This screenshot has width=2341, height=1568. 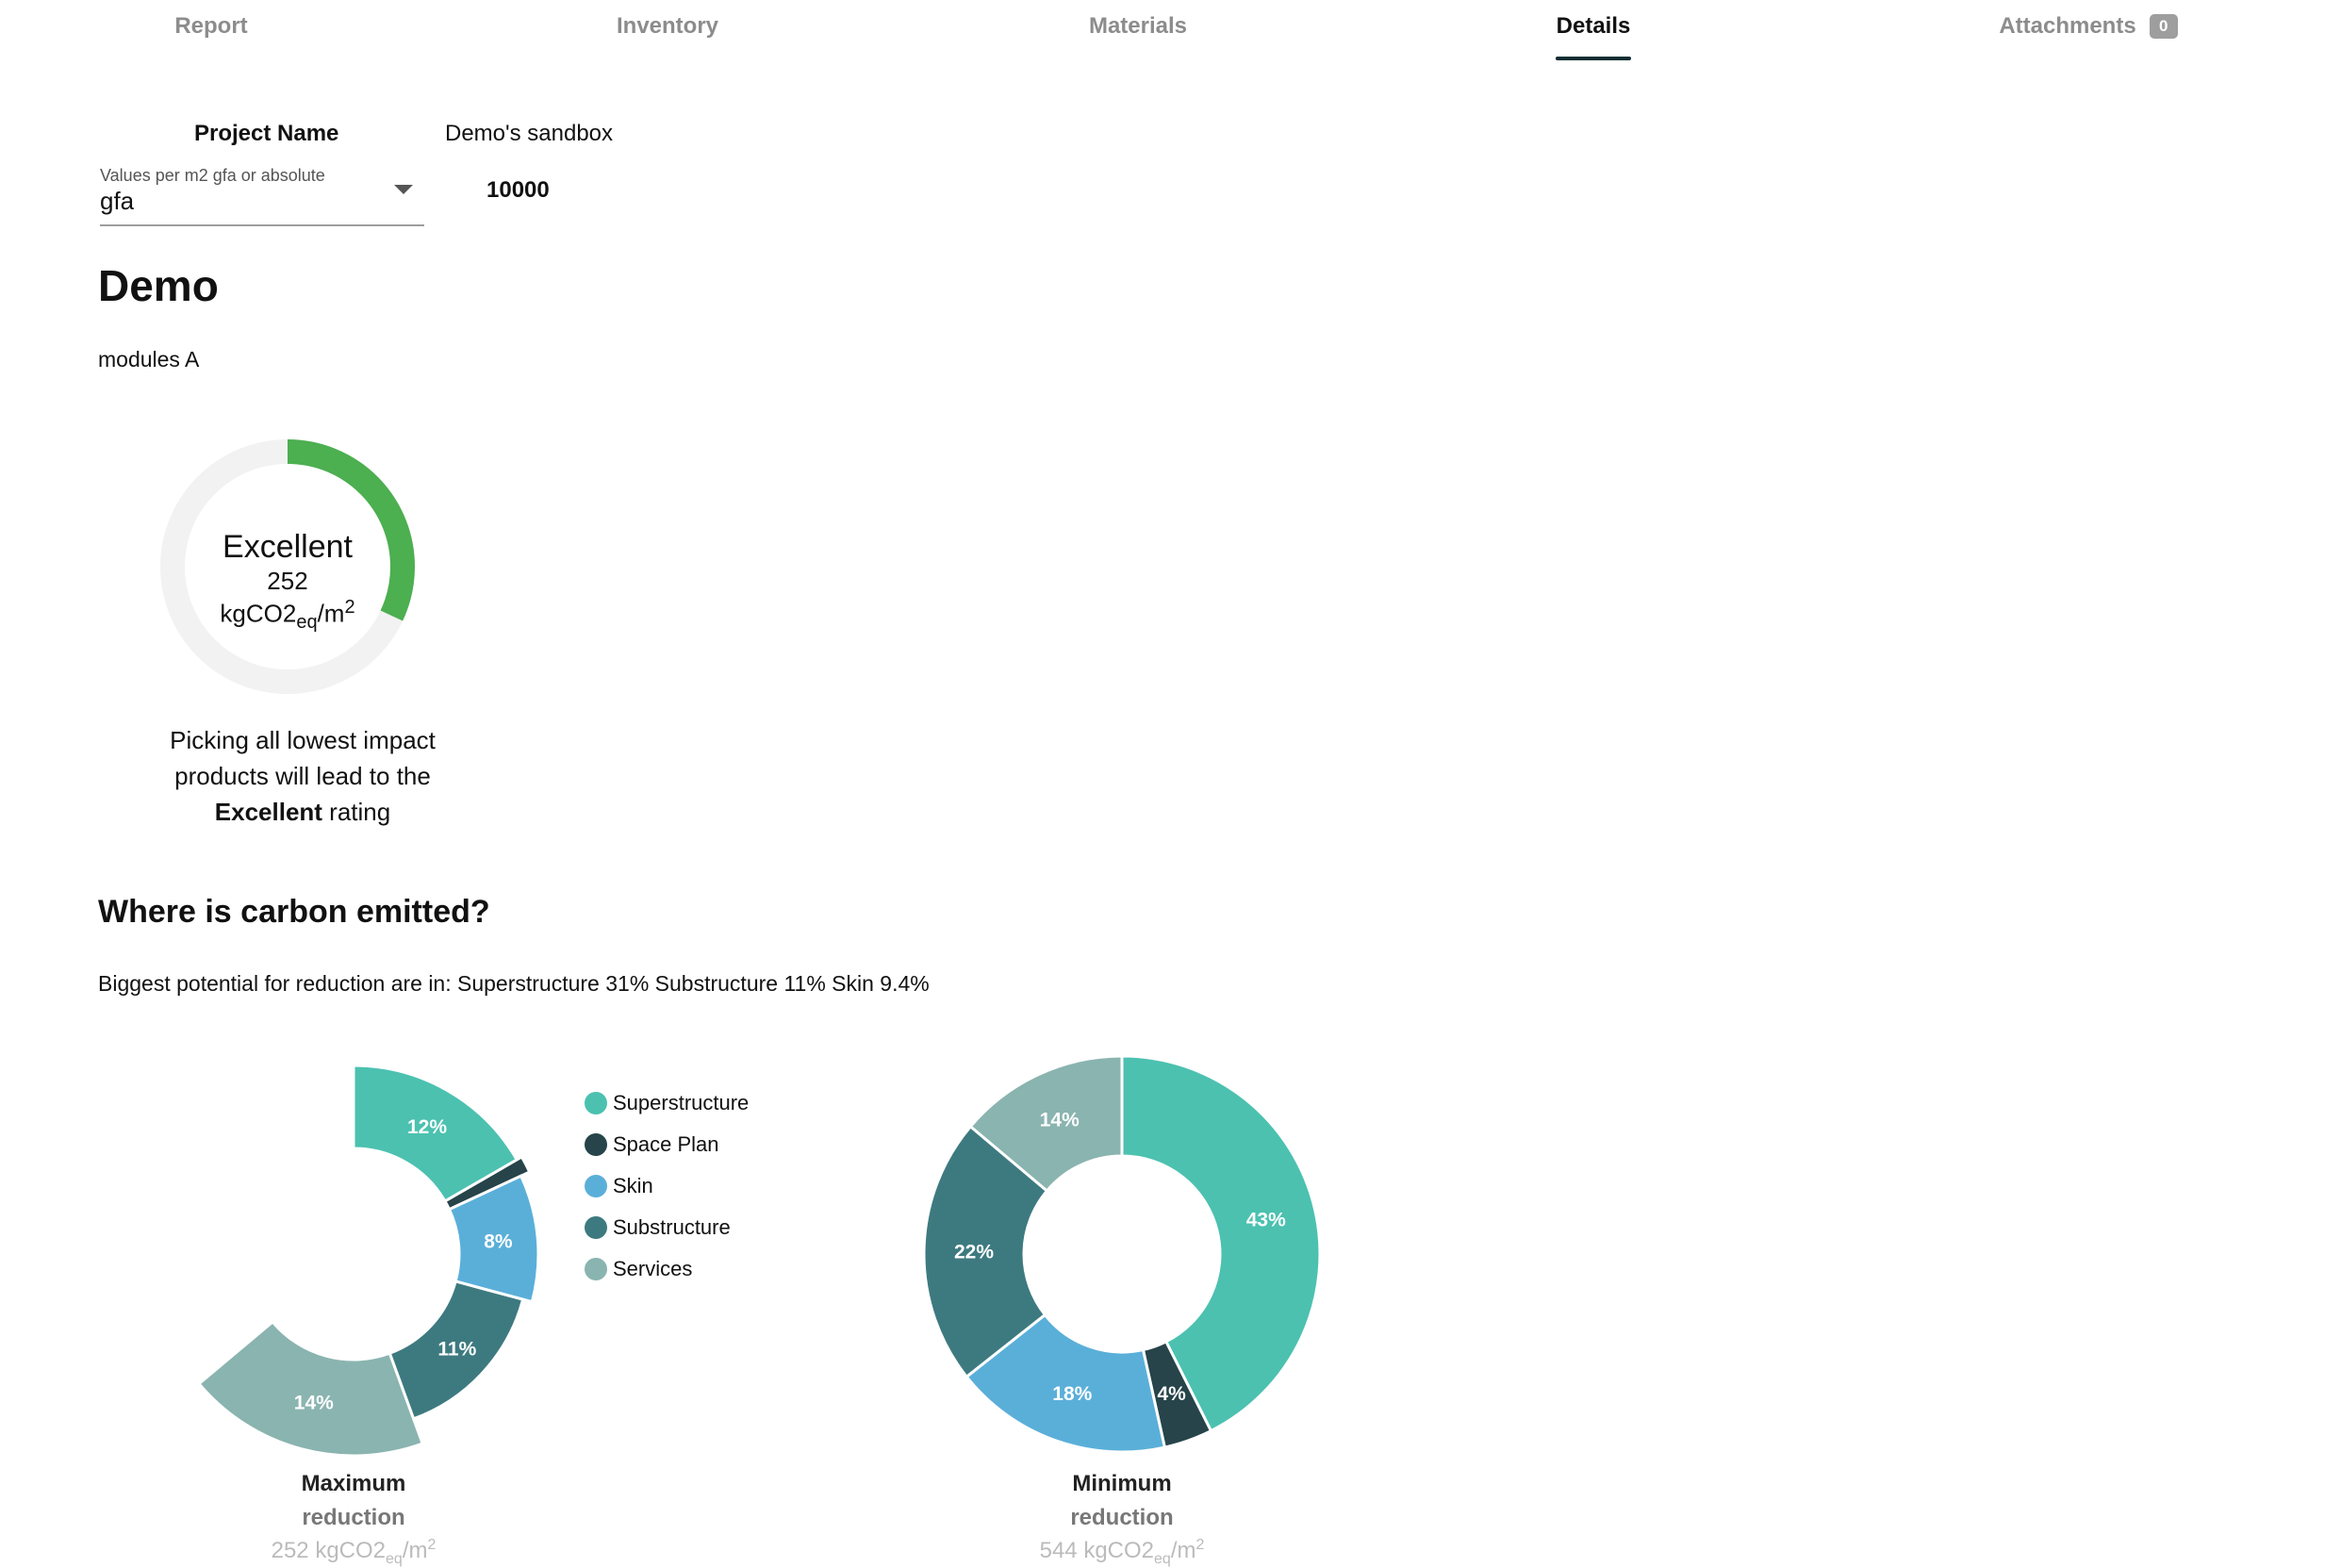 I want to click on rating-unit: kgCO2eq/m2, so click(x=288, y=614).